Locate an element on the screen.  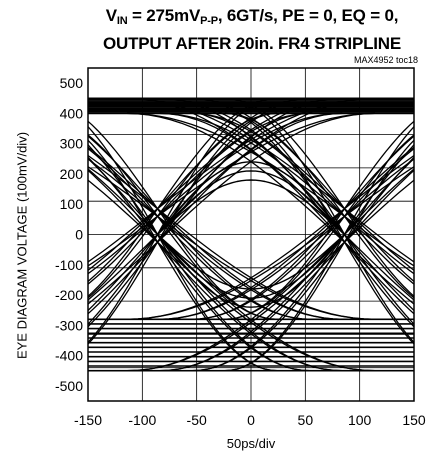
y-tick-label: -300 is located at coordinates (69, 325).